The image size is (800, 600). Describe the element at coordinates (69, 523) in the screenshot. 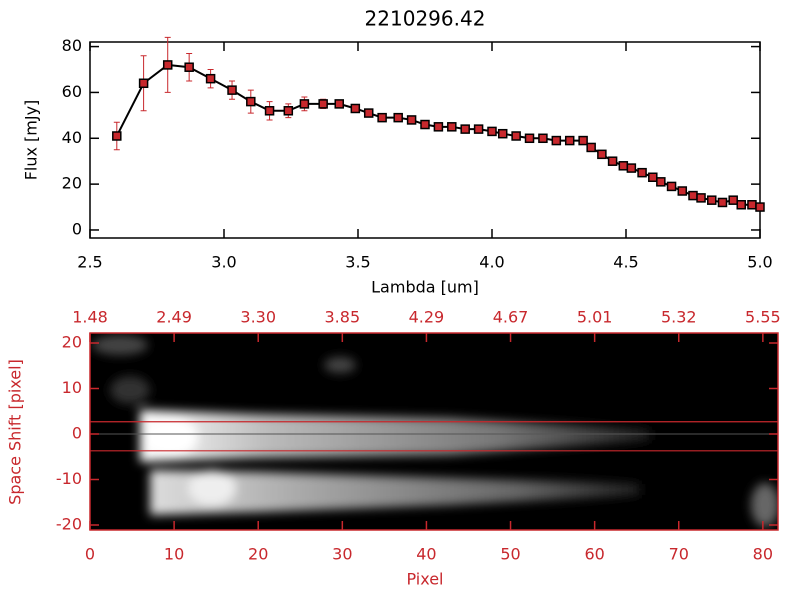

I see `y-tick-label: -20` at that location.